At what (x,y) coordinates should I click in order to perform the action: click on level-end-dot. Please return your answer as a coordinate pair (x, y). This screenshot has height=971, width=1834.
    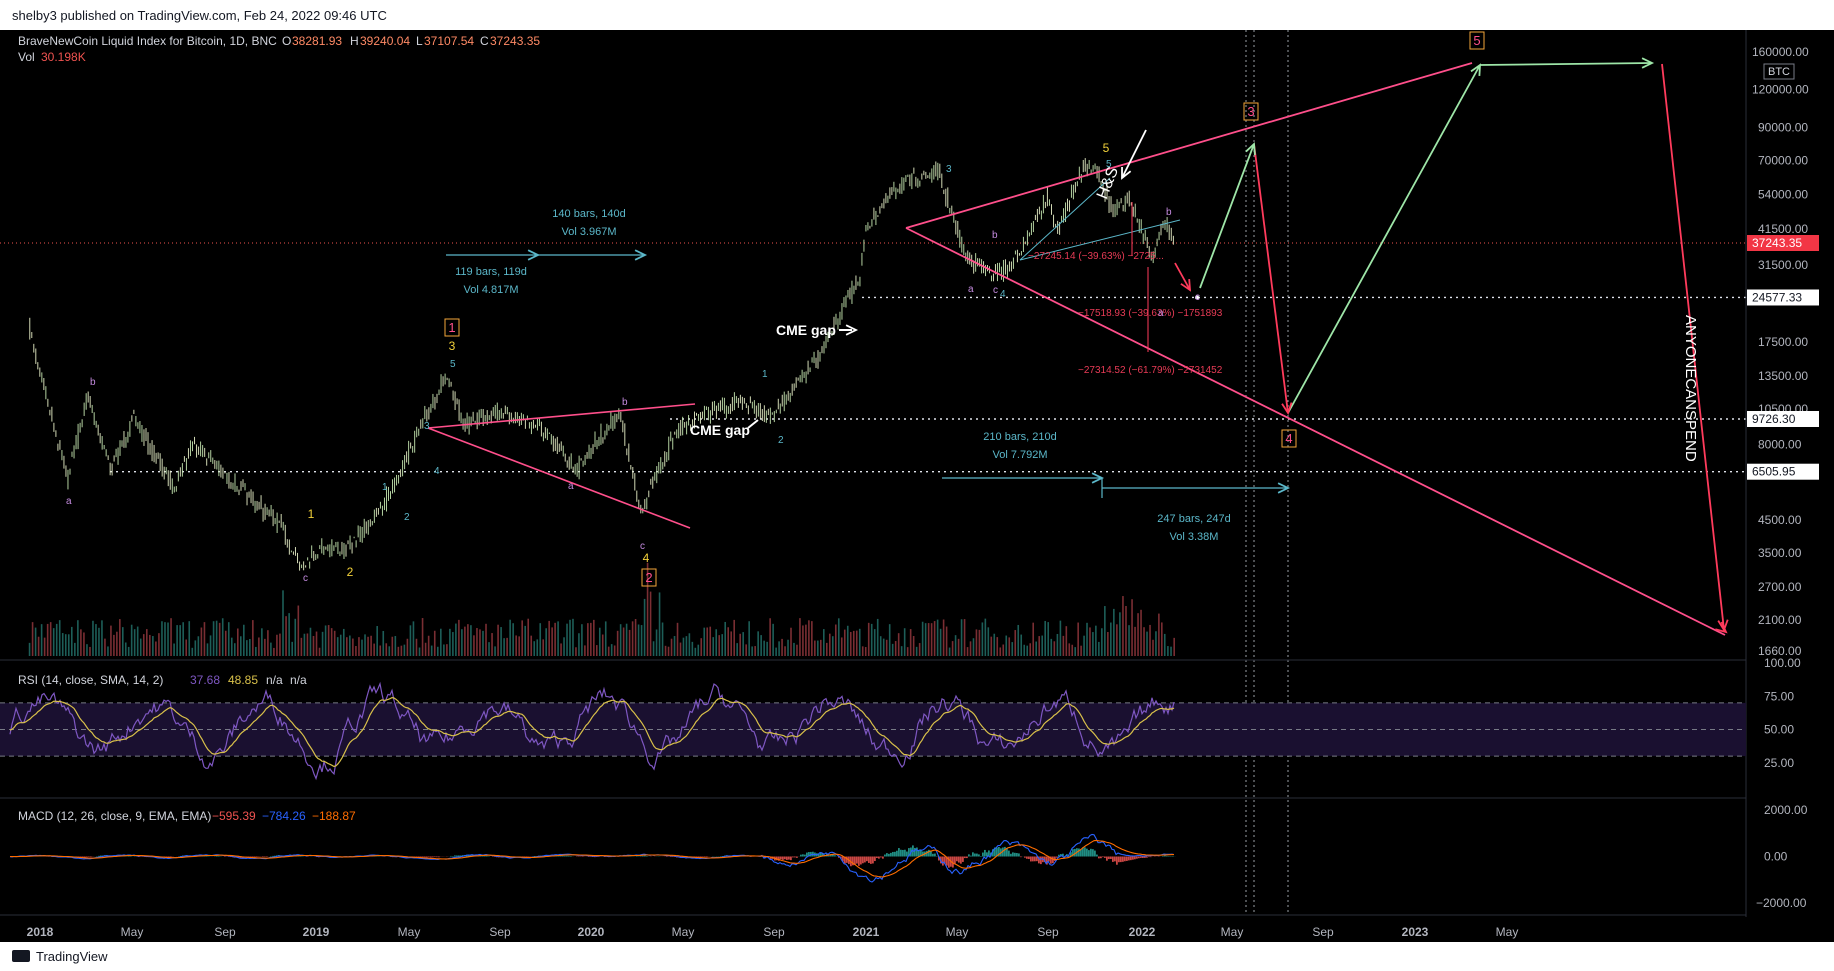
    Looking at the image, I should click on (1197, 297).